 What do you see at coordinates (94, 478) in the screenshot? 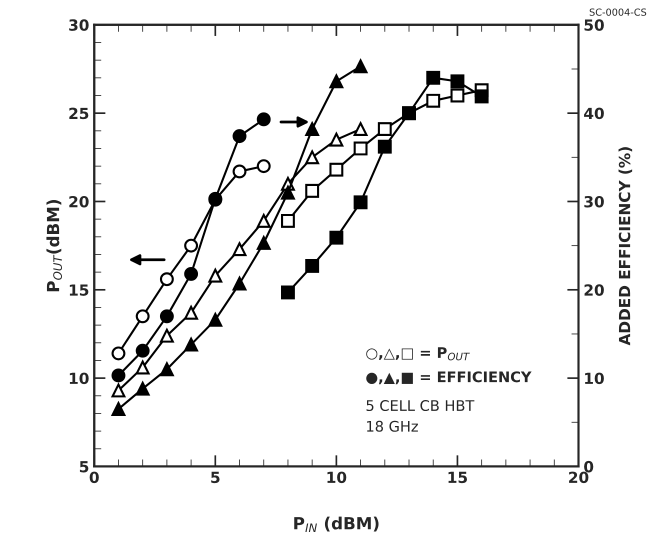
I see `x-tick-label: 0` at bounding box center [94, 478].